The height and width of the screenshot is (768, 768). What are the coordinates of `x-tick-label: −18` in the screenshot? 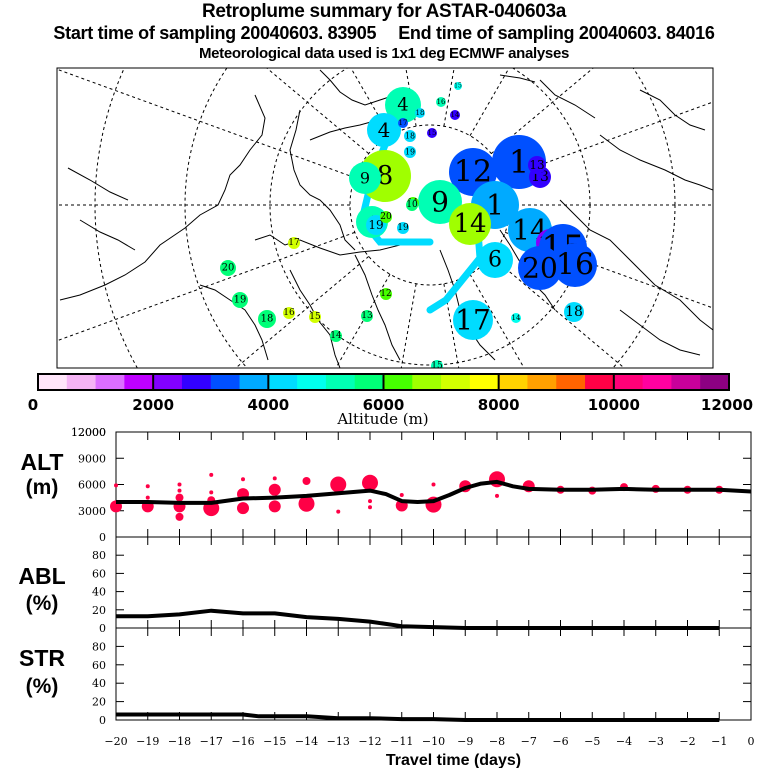 It's located at (179, 741).